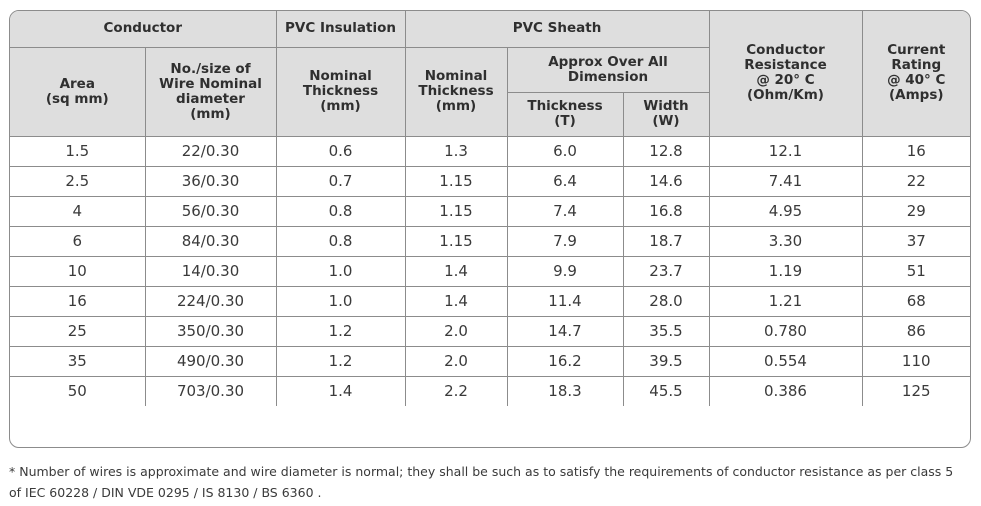 Image resolution: width=981 pixels, height=506 pixels. I want to click on cell-width-w: 18.7, so click(666, 241).